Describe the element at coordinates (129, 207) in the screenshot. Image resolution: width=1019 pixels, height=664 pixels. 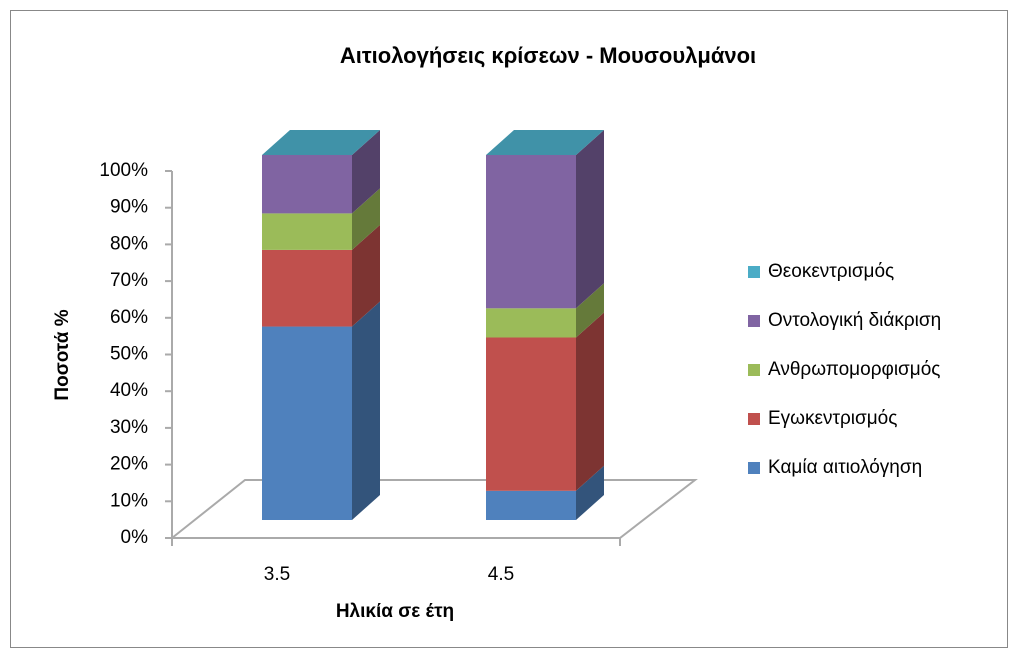
I see `y-tick-label: 90%` at that location.